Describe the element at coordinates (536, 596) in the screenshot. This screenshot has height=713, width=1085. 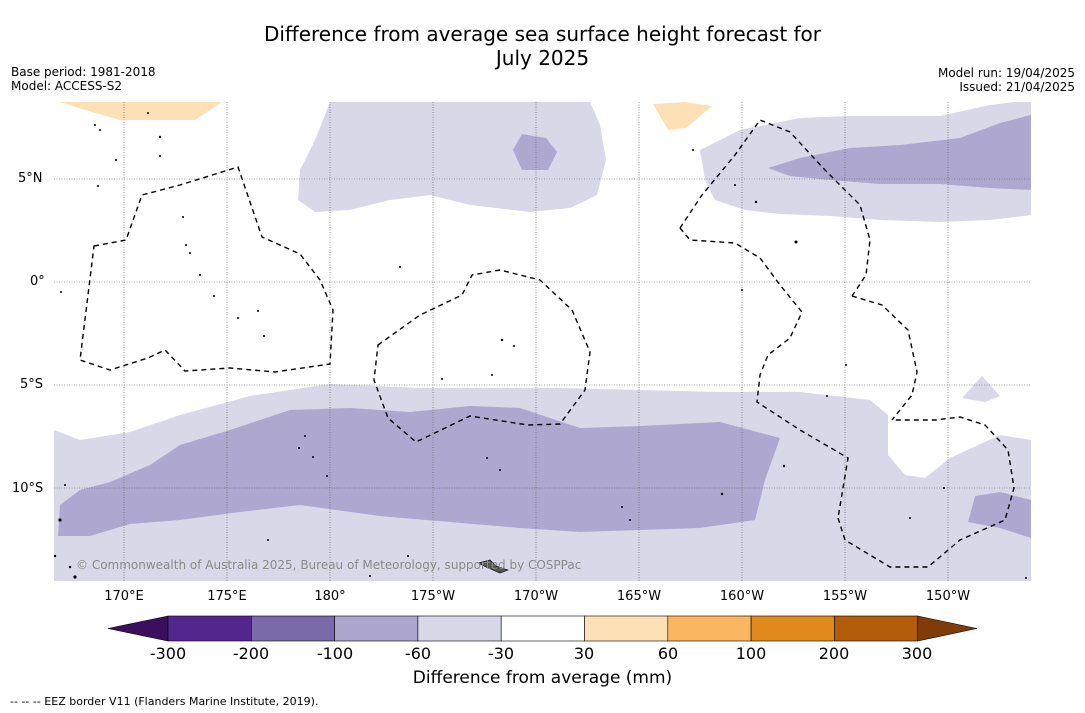
I see `lon-label: 170°W` at that location.